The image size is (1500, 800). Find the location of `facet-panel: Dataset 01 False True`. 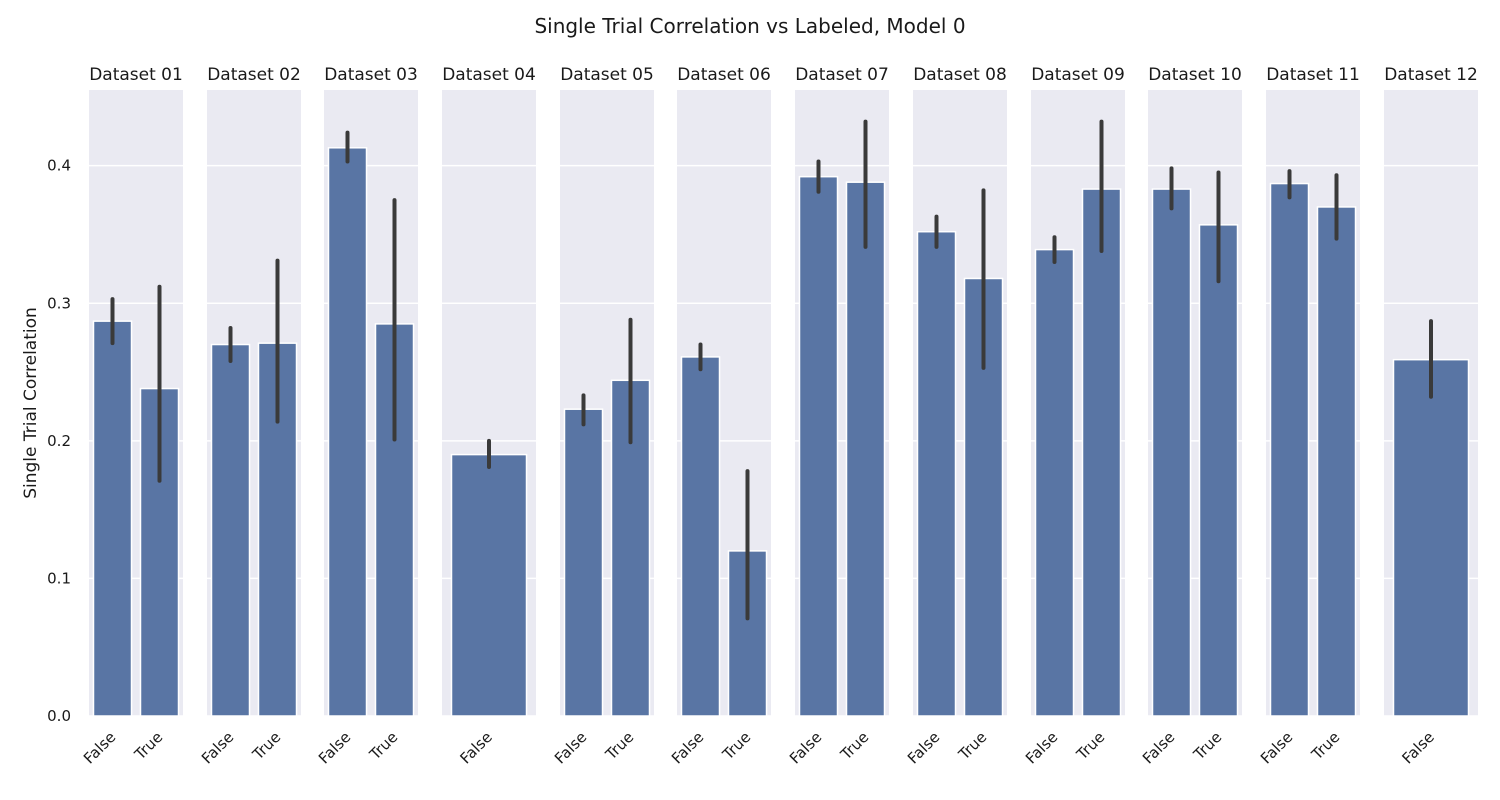

facet-panel: Dataset 01 False True is located at coordinates (131, 416).